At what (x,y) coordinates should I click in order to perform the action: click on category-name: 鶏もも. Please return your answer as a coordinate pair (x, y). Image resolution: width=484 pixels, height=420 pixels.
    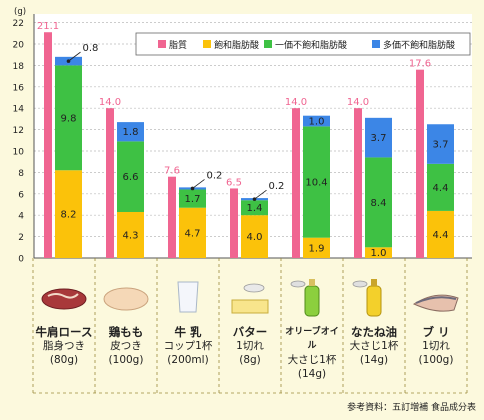
    Looking at the image, I should click on (126, 332).